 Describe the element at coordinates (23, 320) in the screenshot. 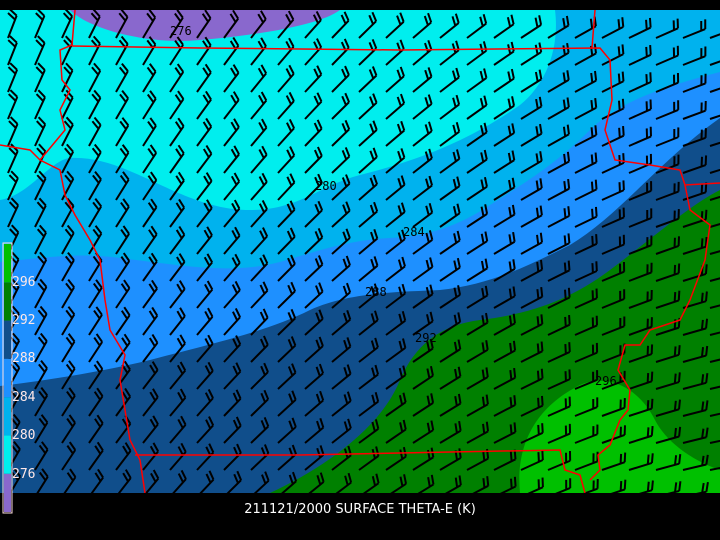

I see `colorbar-label-292: 292` at that location.